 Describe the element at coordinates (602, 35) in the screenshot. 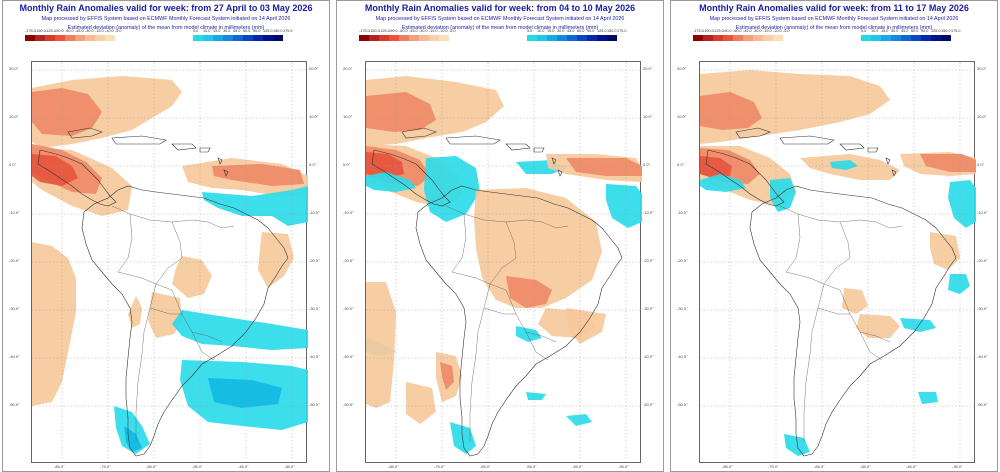

I see `colorbar-swatch: 125.0` at that location.